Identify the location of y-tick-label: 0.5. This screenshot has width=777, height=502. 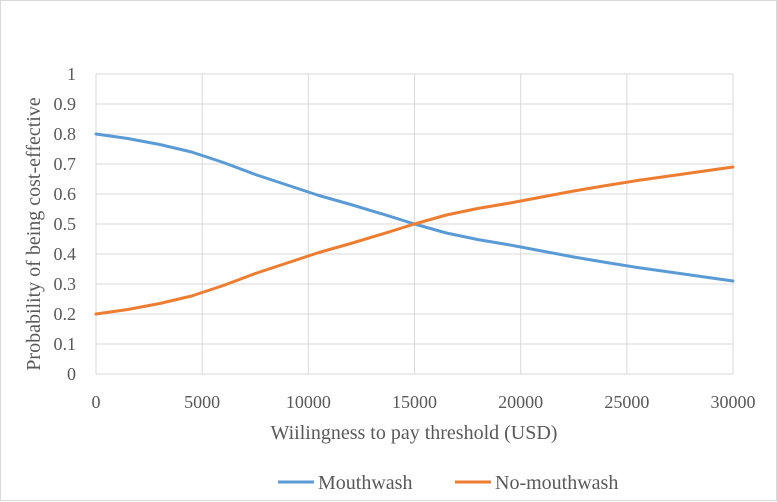
(65, 224).